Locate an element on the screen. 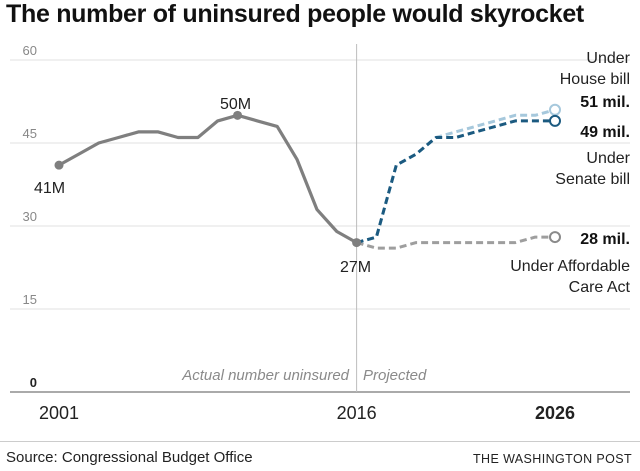 The width and height of the screenshot is (640, 471). source-note: Source: Congressional Budget Office is located at coordinates (129, 457).